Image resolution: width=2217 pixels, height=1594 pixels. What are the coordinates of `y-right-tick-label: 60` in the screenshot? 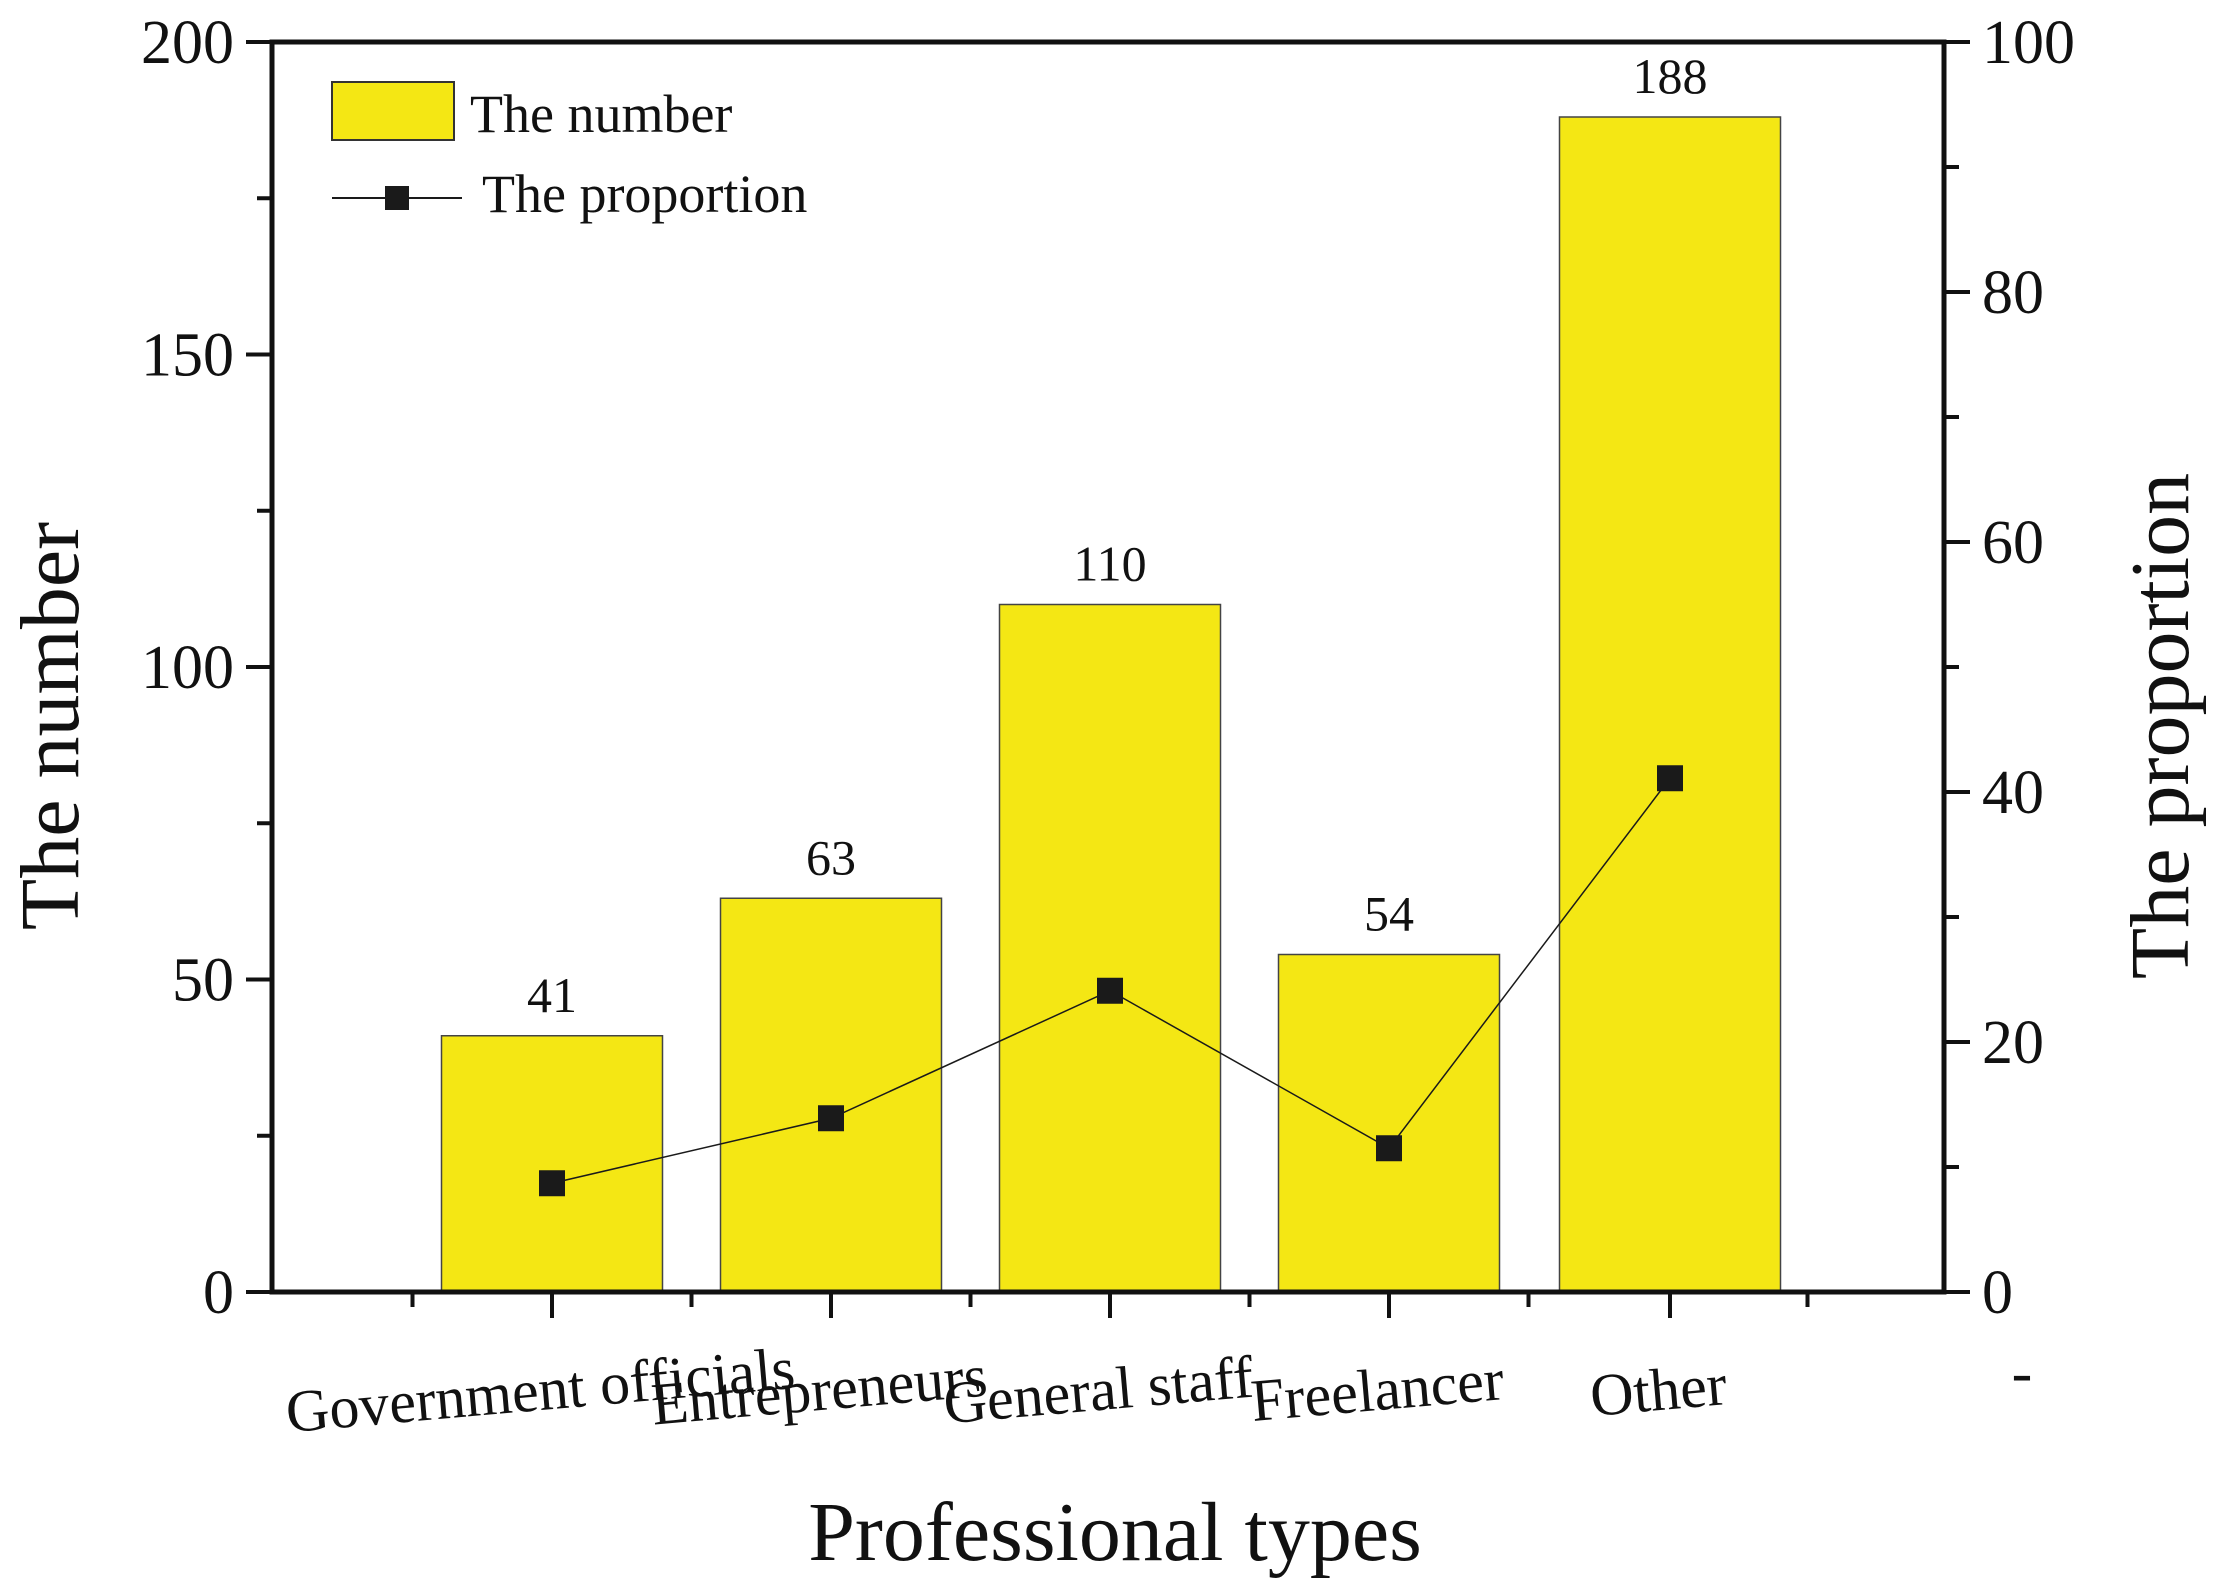 It's located at (2013, 543).